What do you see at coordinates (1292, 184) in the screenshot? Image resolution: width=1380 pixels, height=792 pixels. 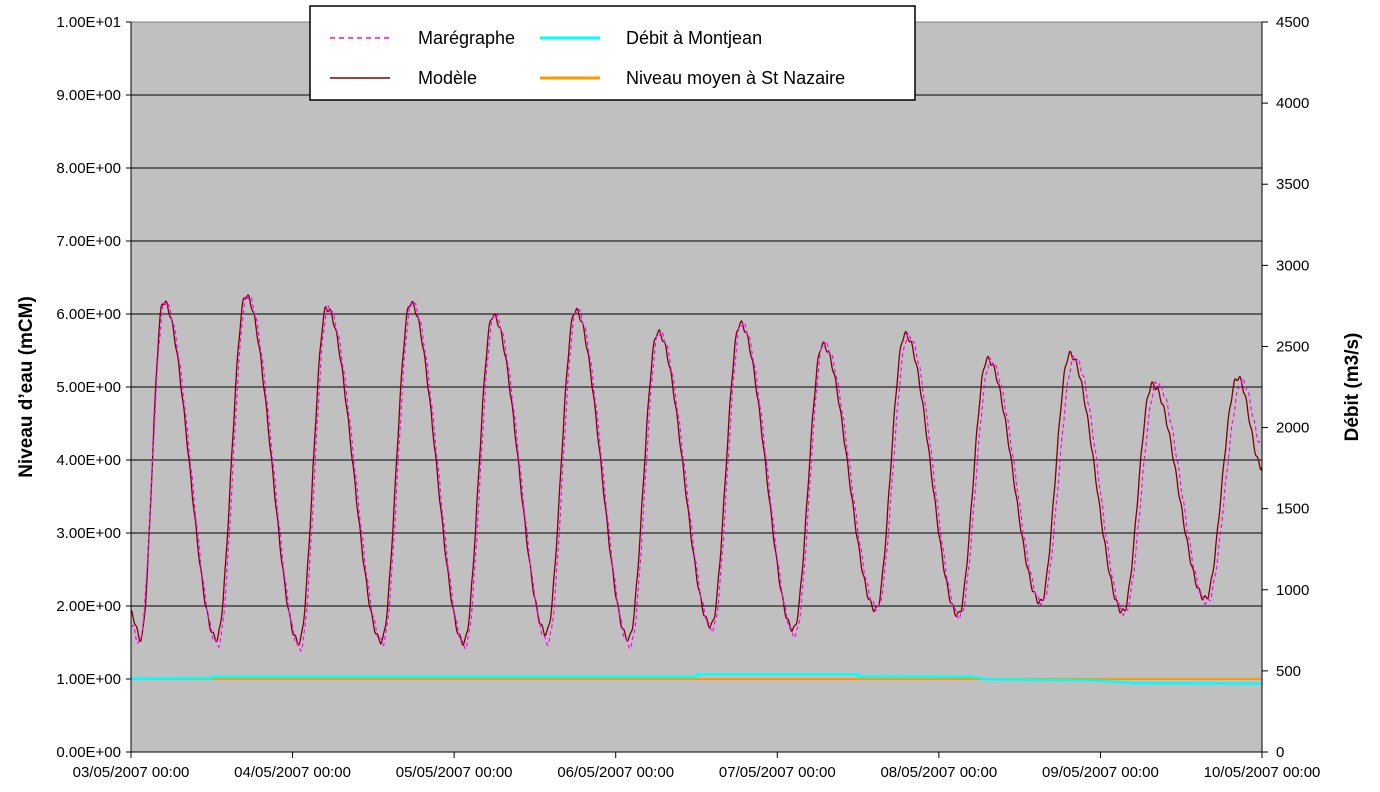 I see `y2-tick-label: 3500` at bounding box center [1292, 184].